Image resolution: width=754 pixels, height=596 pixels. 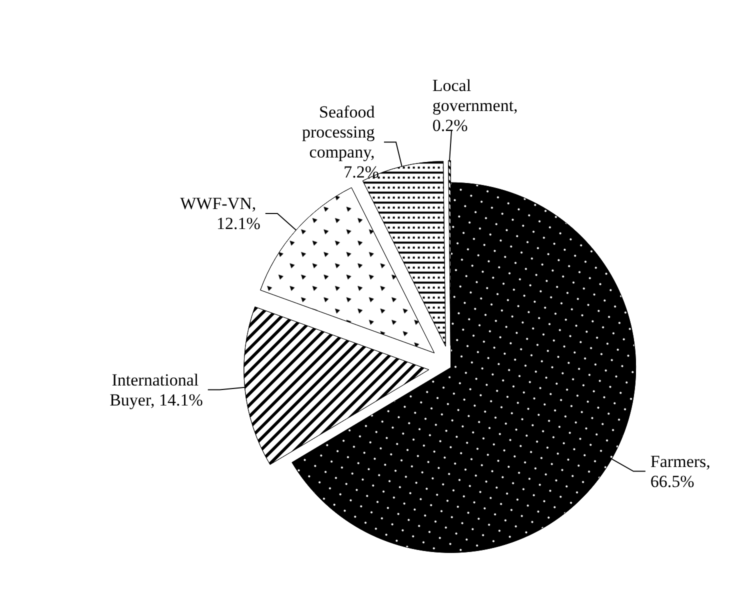 What do you see at coordinates (682, 471) in the screenshot?
I see `slice-label: Farmers, 66.5%` at bounding box center [682, 471].